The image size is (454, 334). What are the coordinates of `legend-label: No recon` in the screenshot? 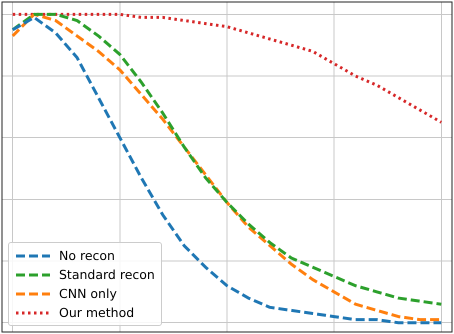 It's located at (87, 256).